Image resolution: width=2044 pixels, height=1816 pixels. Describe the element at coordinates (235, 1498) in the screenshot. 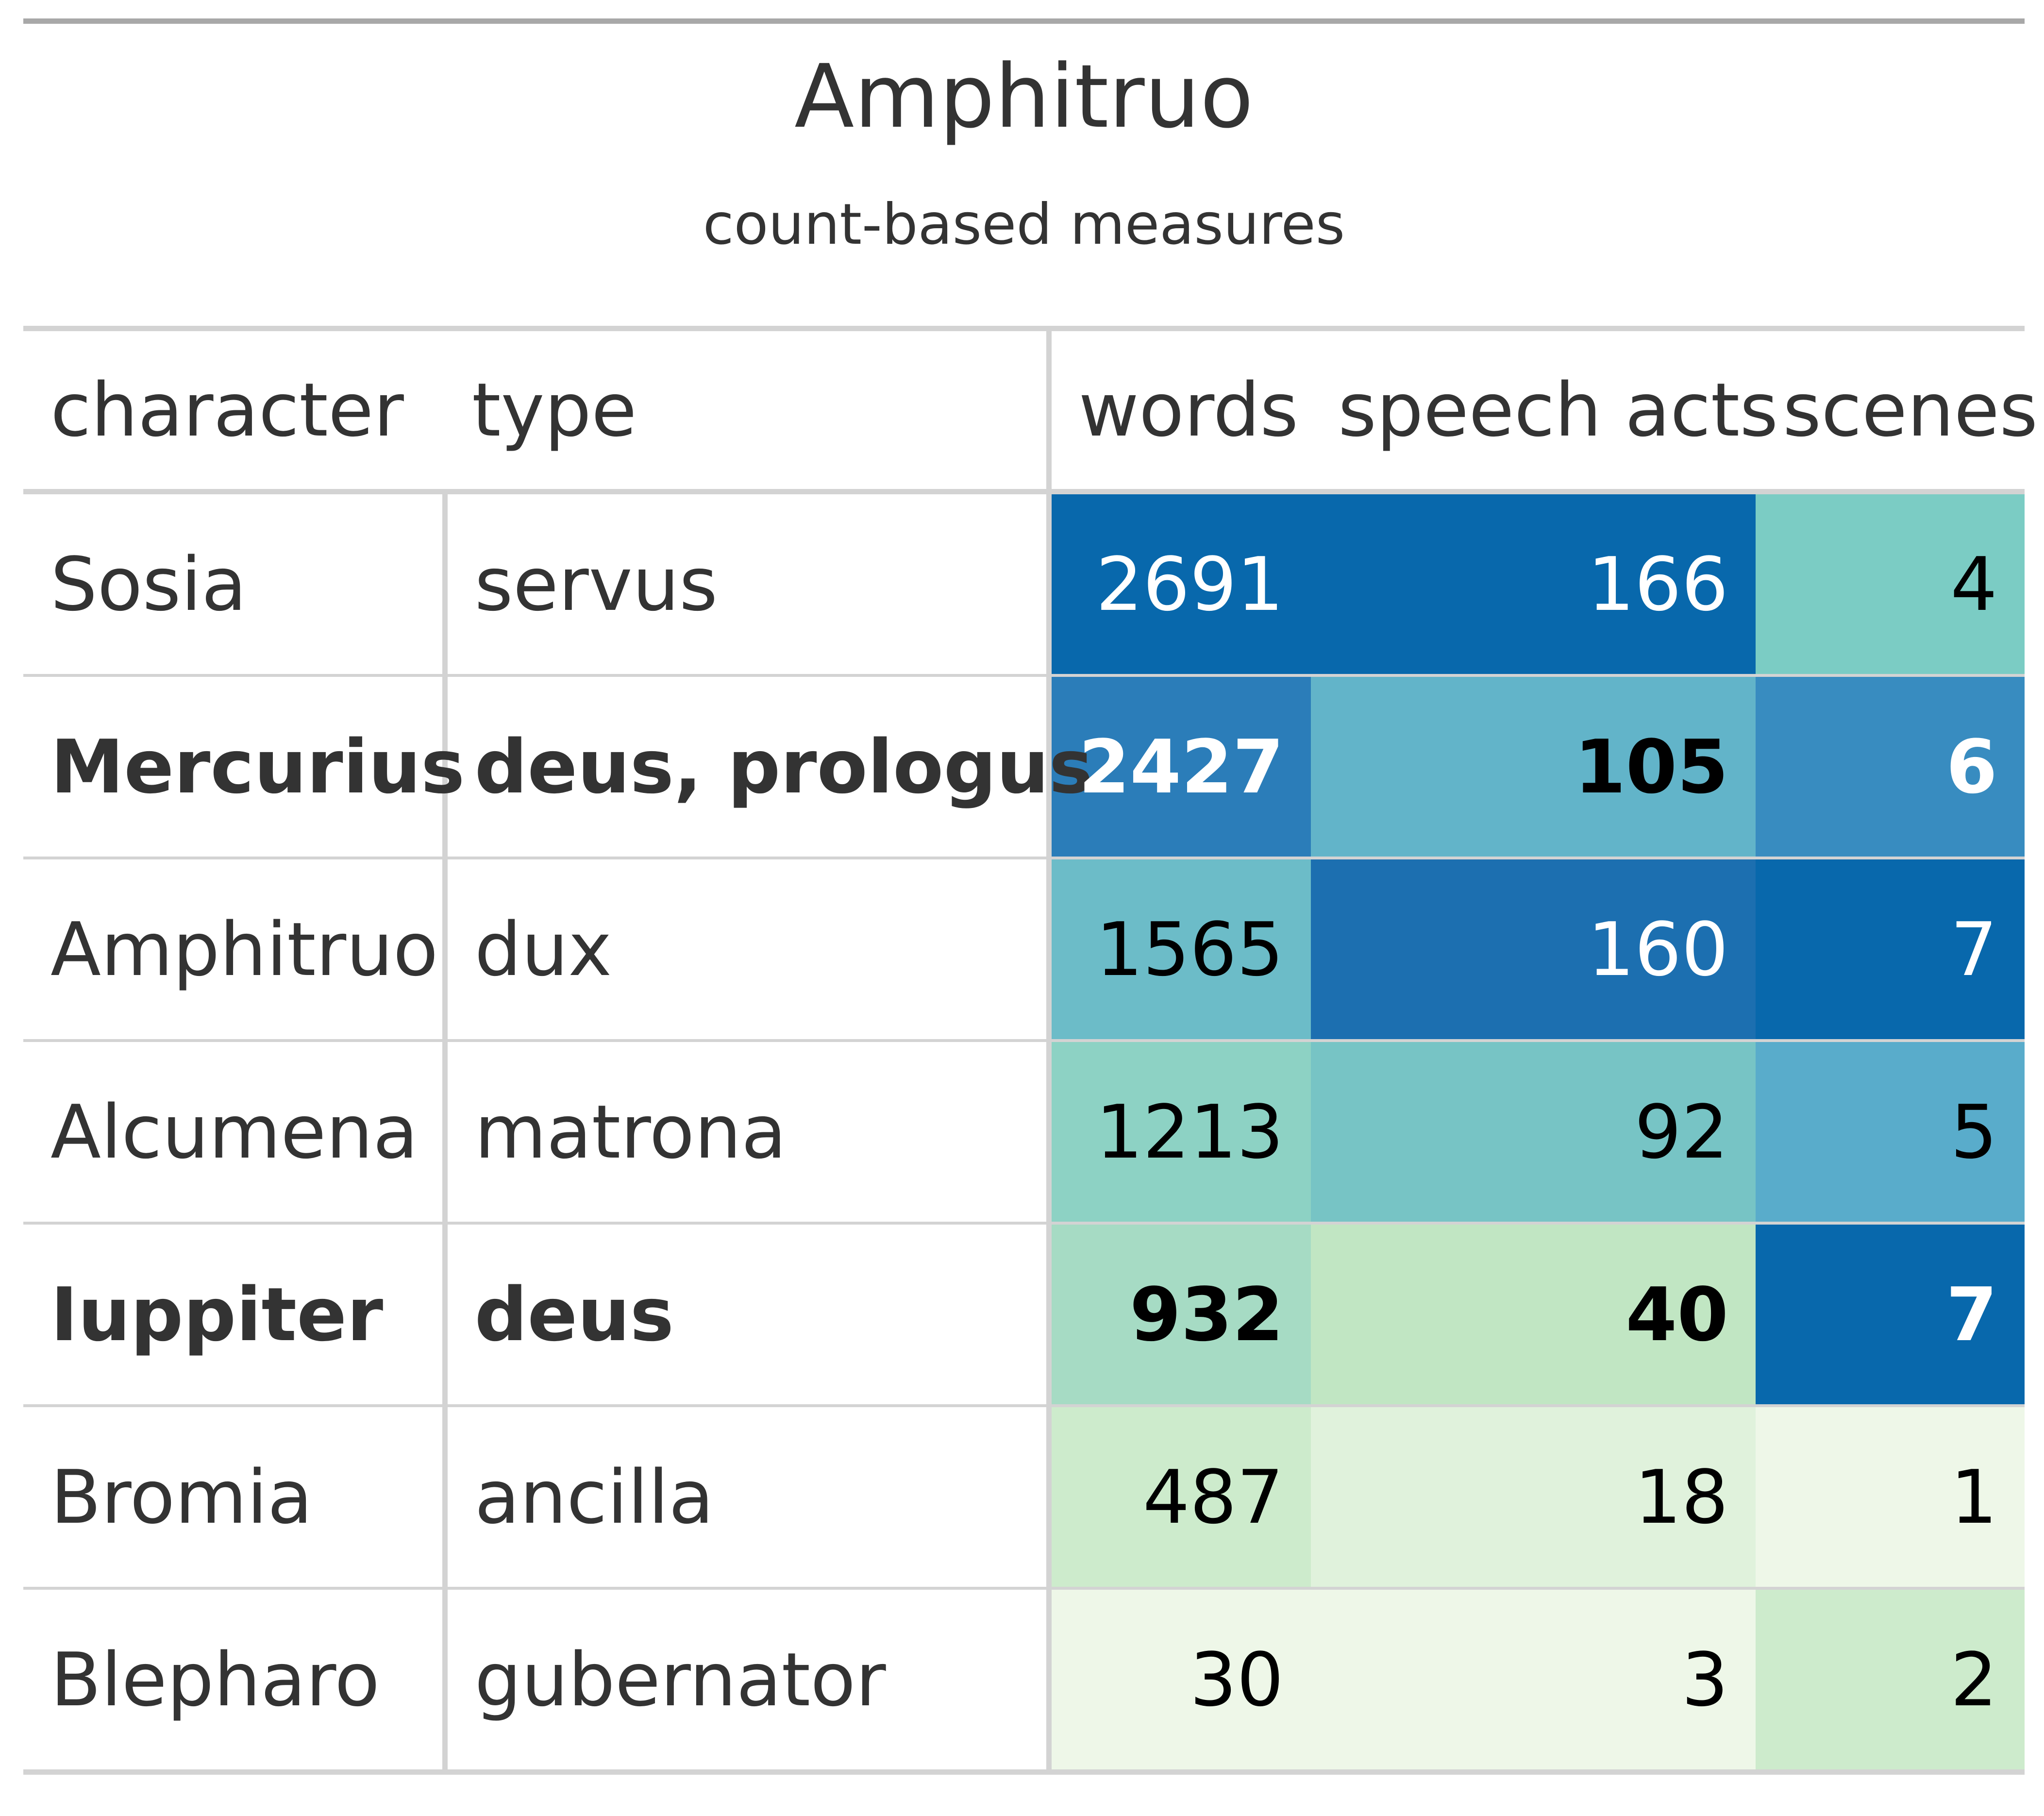

I see `cell-character: Bromia` at that location.